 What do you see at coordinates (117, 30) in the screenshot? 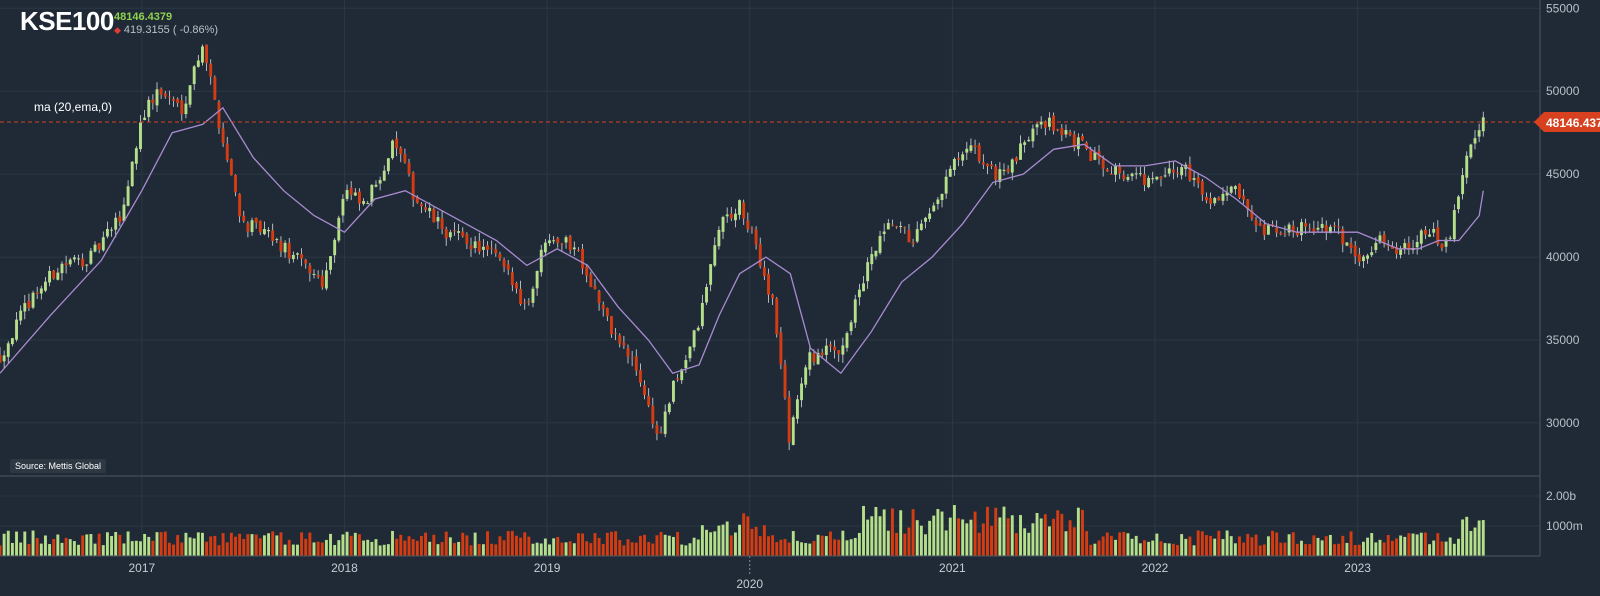
I see `down-arrow-icon: ◆` at bounding box center [117, 30].